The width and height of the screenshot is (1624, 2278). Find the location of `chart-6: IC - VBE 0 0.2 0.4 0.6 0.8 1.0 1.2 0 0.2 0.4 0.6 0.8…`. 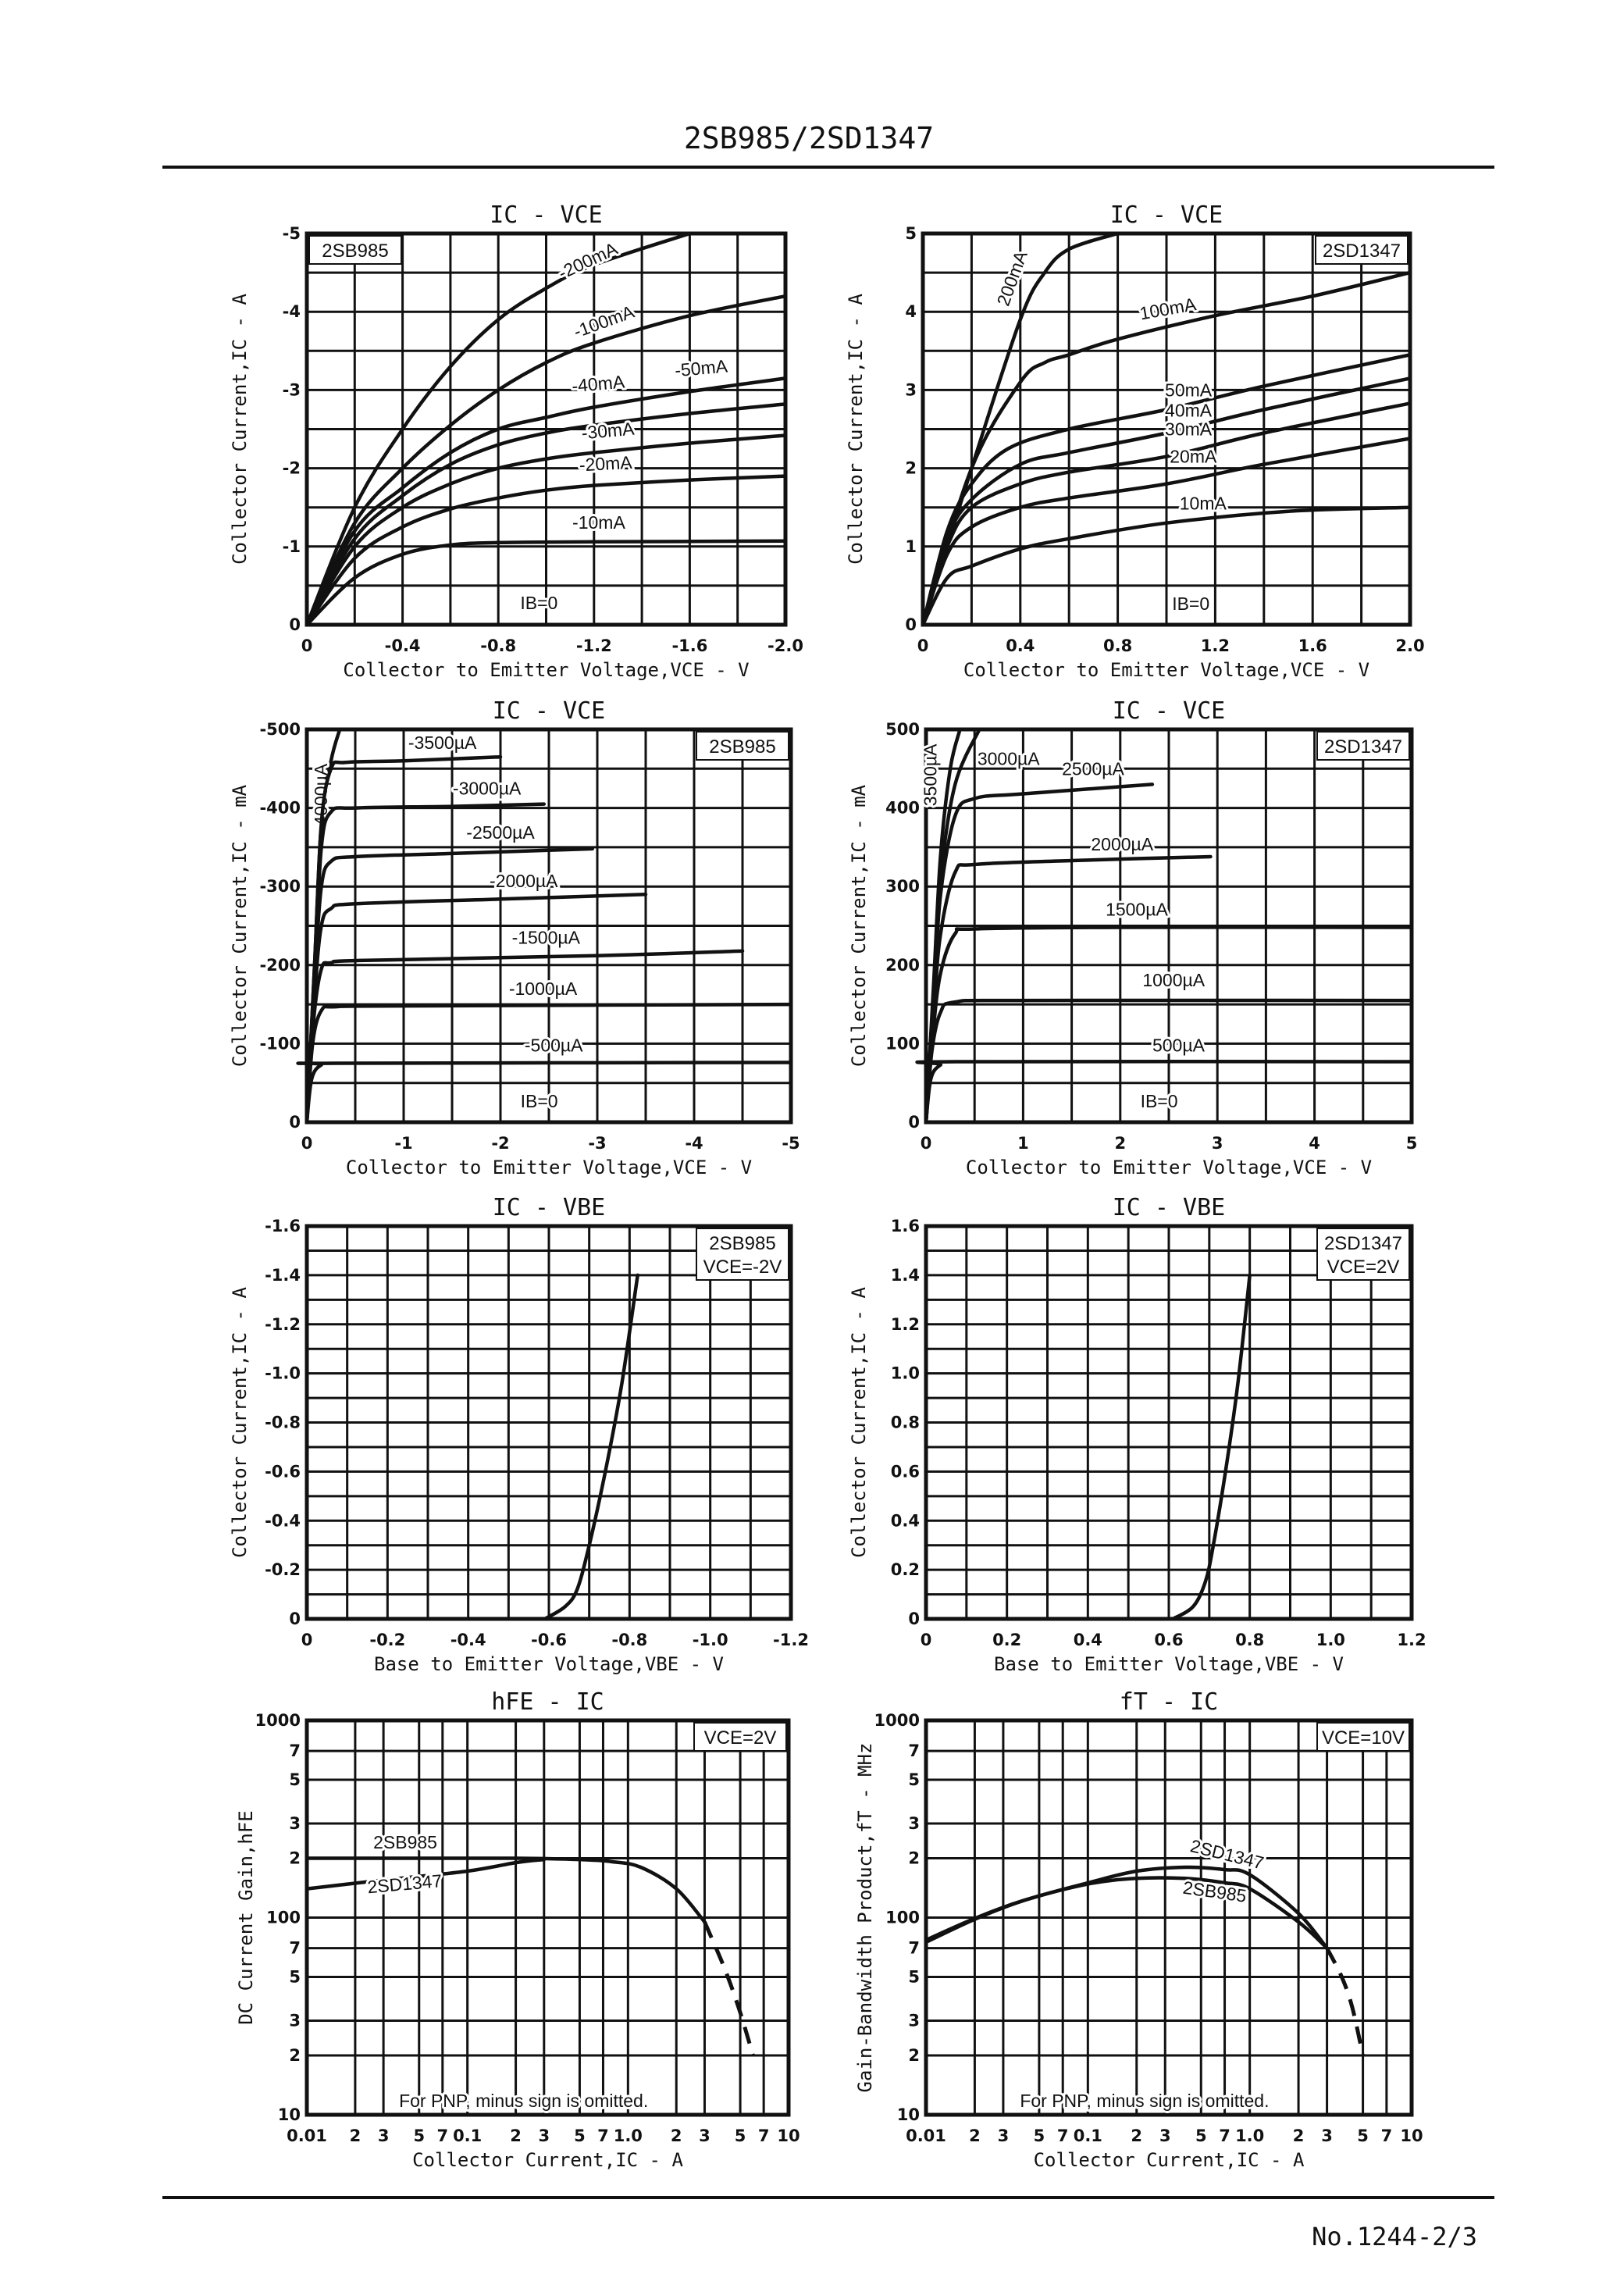

chart-6: IC - VBE 0 0.2 0.4 0.6 0.8 1.0 1.2 0 0.2 0.4 0.6 0.8… is located at coordinates (1137, 1434).